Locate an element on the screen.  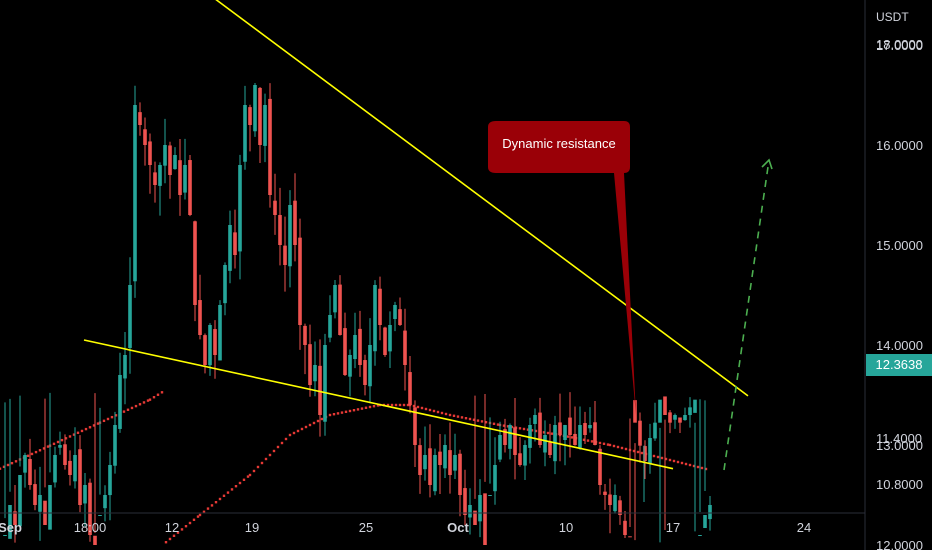
time-tick-label: Oct is located at coordinates (458, 527).